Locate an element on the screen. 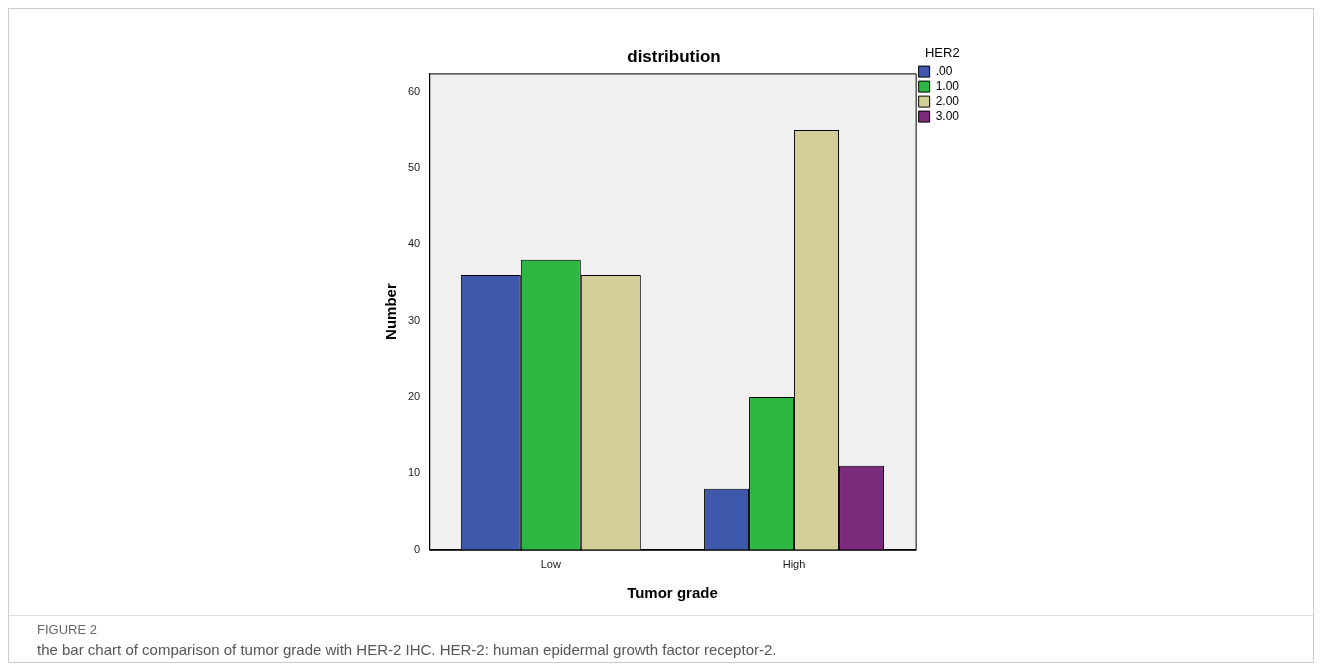  y-tick-label: 0 is located at coordinates (417, 548).